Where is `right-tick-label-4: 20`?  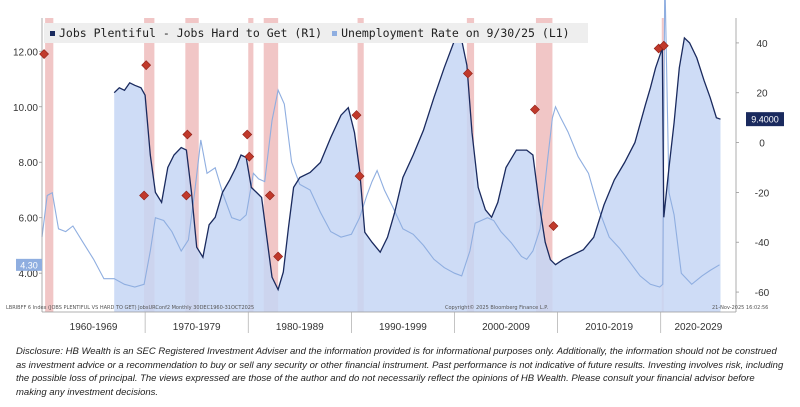
right-tick-label-4: 20 is located at coordinates (762, 94).